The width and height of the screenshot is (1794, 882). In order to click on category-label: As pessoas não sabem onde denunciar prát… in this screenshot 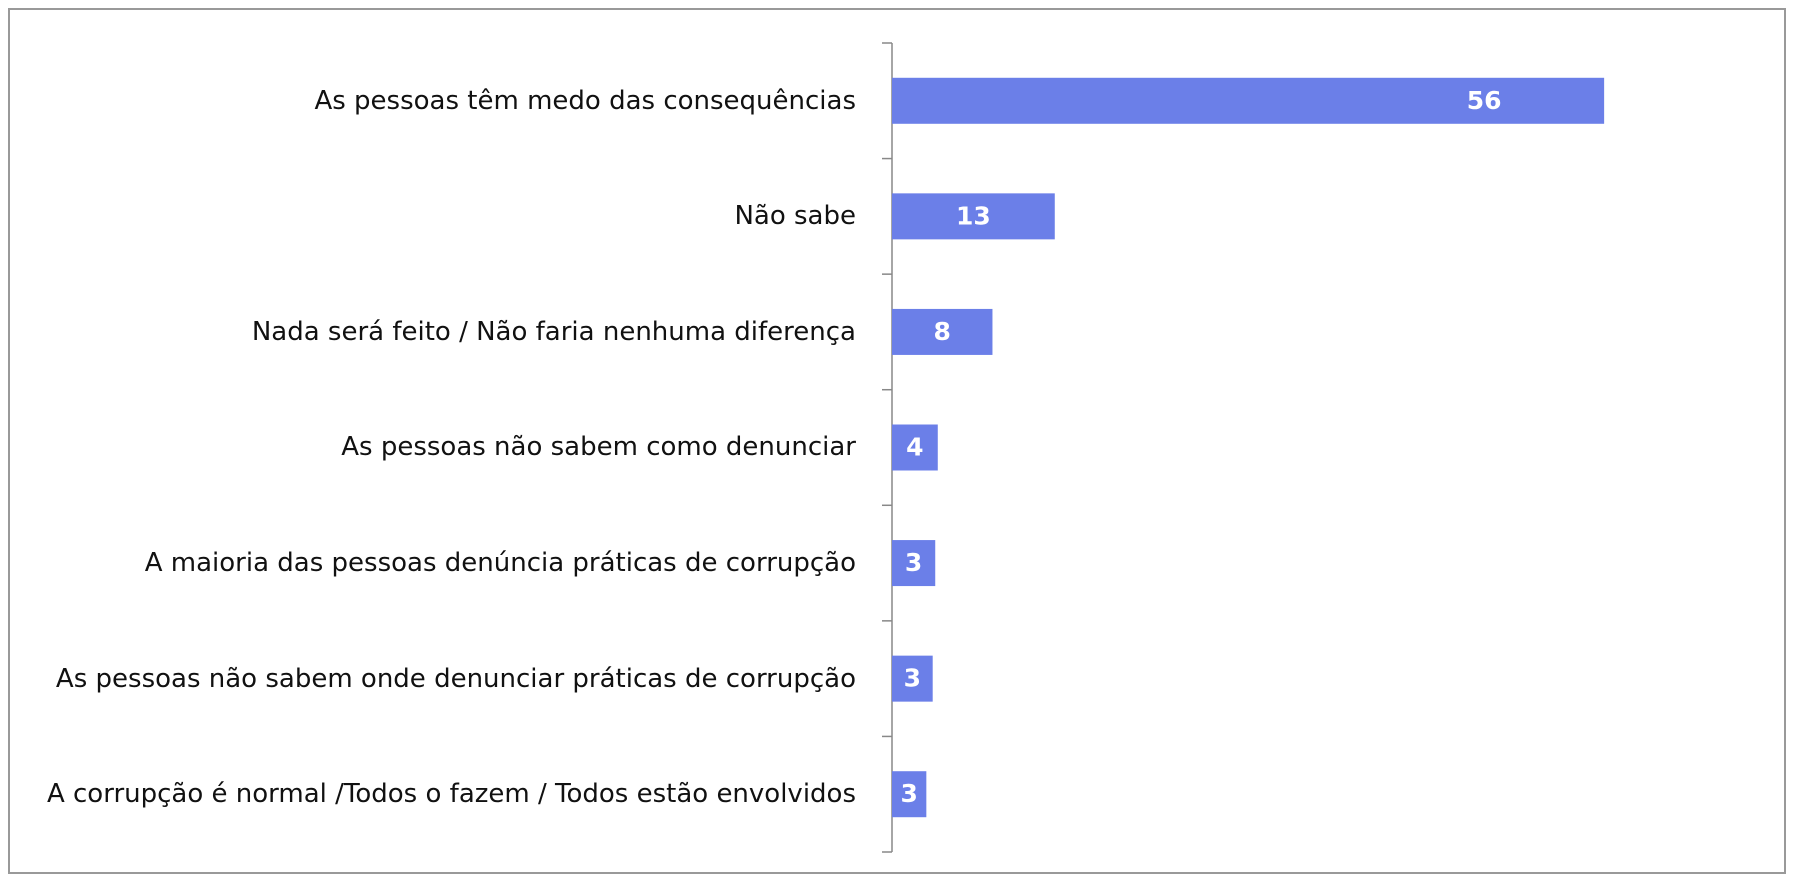, I will do `click(455, 678)`.